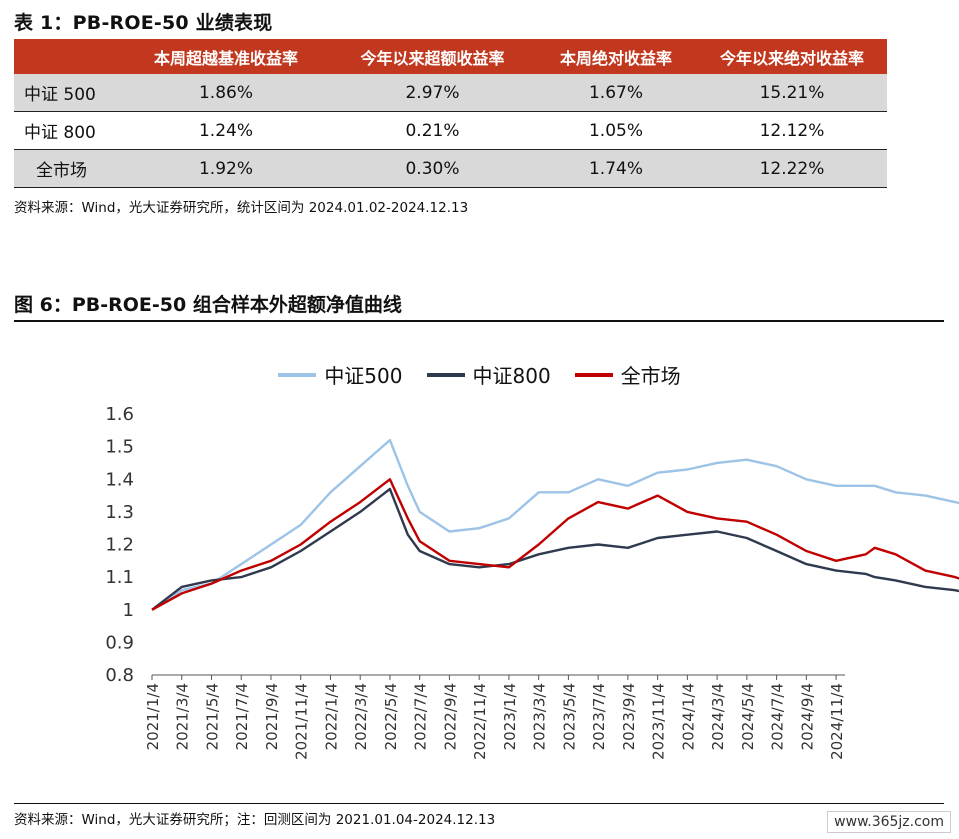  What do you see at coordinates (119, 577) in the screenshot?
I see `y-tick-label: 1.1` at bounding box center [119, 577].